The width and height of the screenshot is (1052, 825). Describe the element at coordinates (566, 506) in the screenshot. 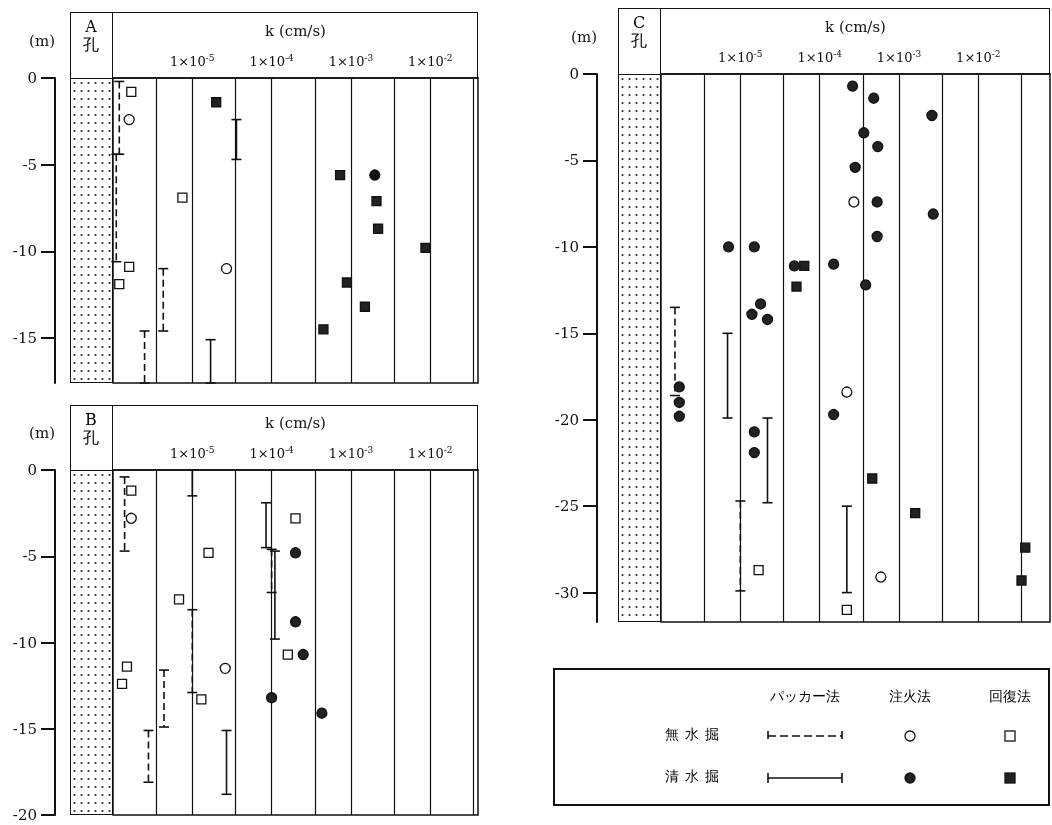

I see `y-tick-label: -25` at that location.